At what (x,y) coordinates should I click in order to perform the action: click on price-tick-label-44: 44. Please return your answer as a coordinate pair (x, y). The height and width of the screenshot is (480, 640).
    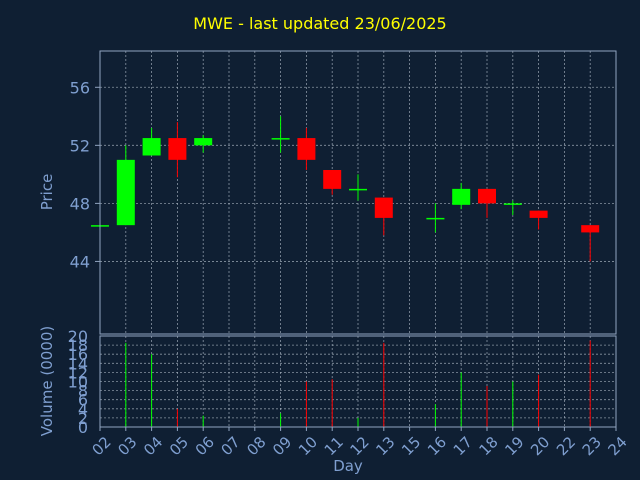
    Looking at the image, I should click on (80, 261).